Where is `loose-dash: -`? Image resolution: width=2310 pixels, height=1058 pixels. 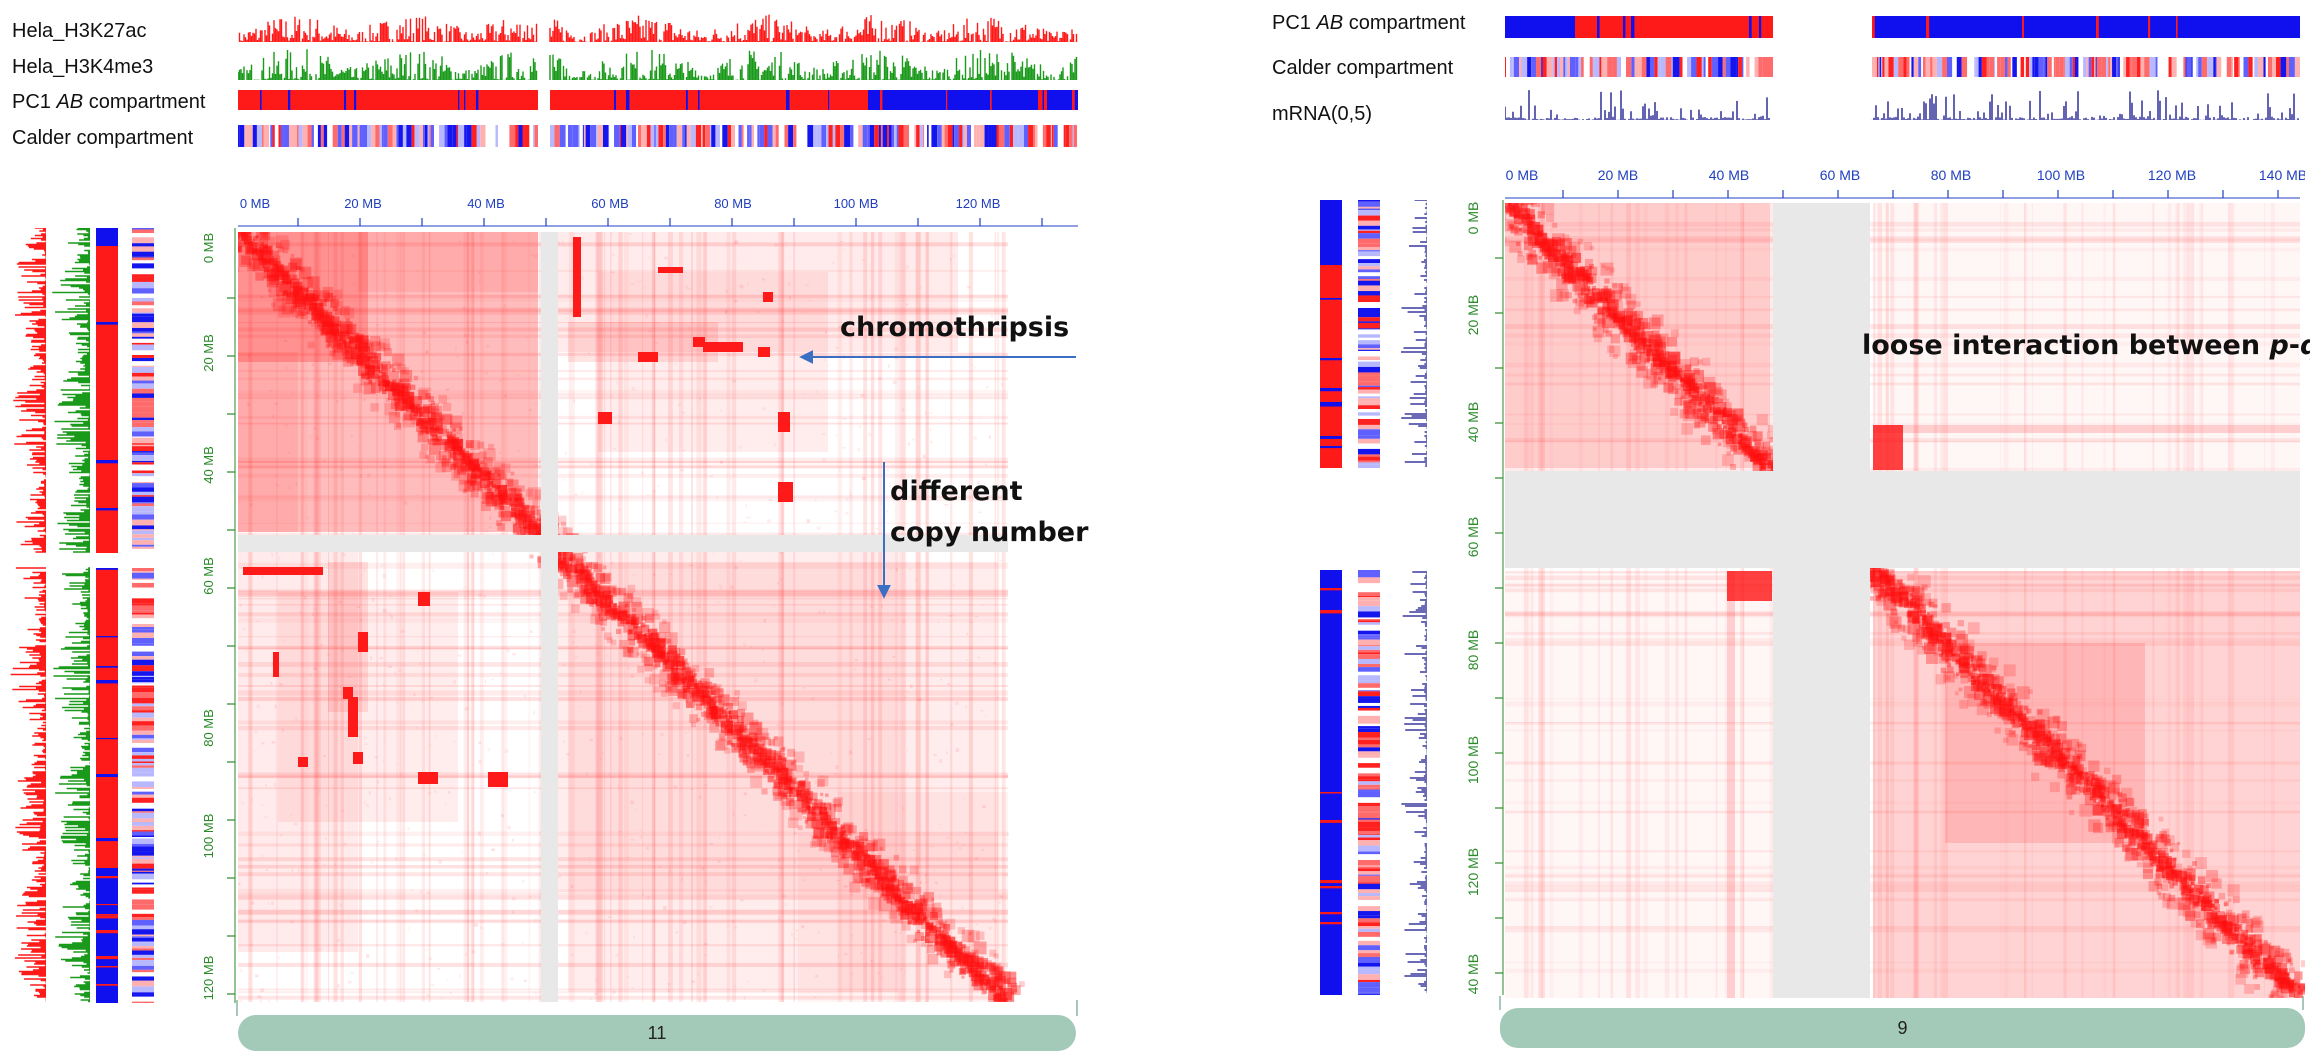 loose-dash: - is located at coordinates (2294, 345).